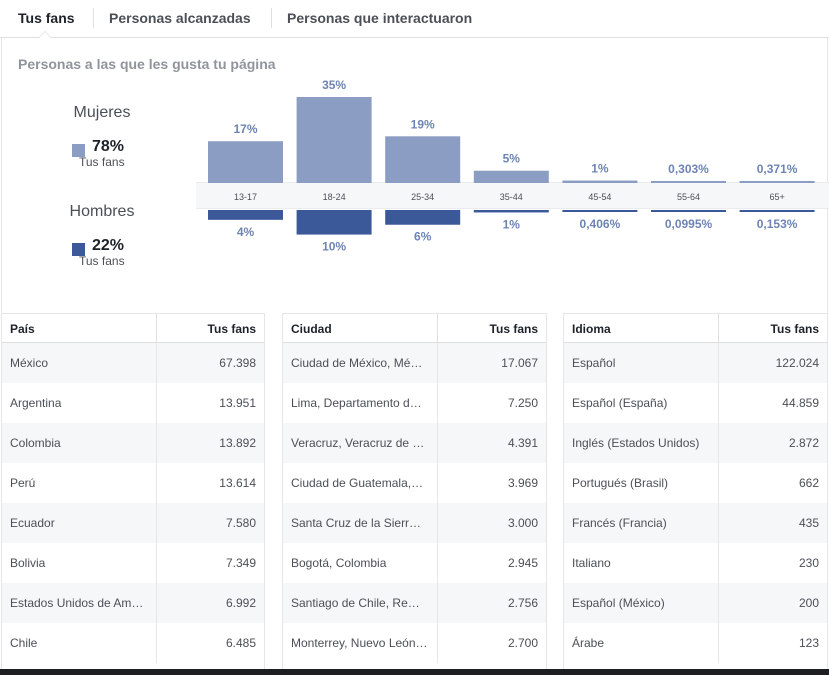  Describe the element at coordinates (414, 328) in the screenshot. I see `table-header: Ciudad Tus fans` at that location.